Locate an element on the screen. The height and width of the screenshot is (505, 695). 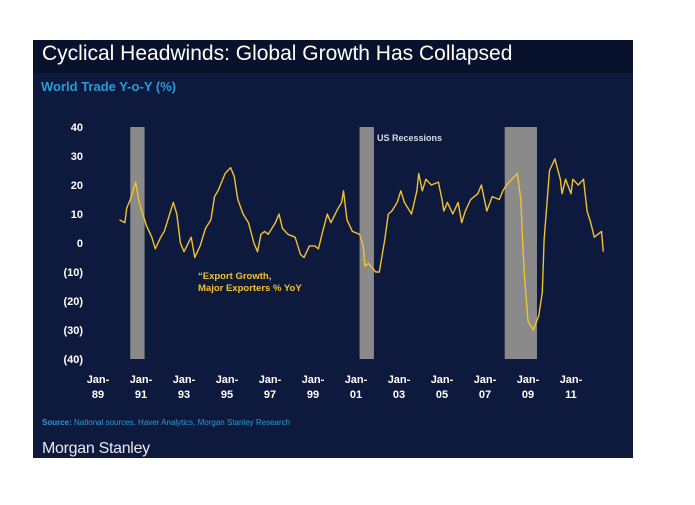
x-tick-label: 01 is located at coordinates (356, 395).